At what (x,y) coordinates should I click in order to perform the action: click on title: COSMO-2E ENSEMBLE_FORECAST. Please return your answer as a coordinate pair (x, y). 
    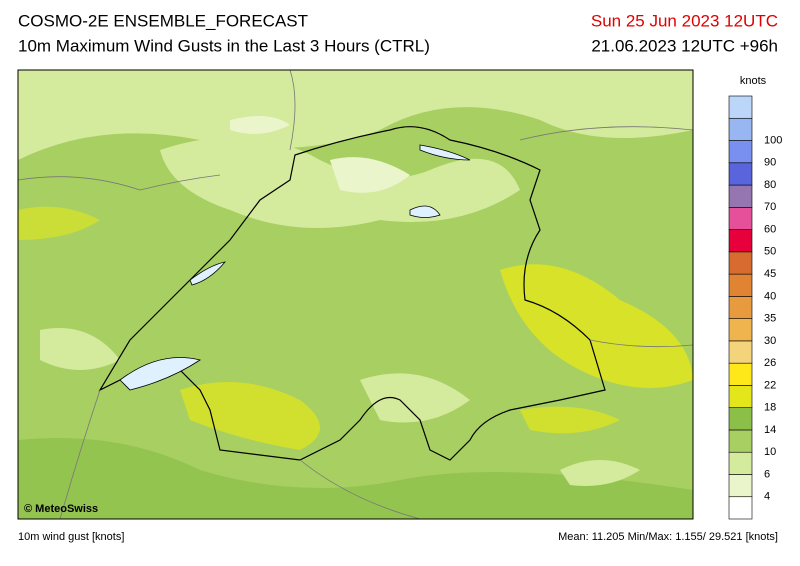
    Looking at the image, I should click on (163, 20).